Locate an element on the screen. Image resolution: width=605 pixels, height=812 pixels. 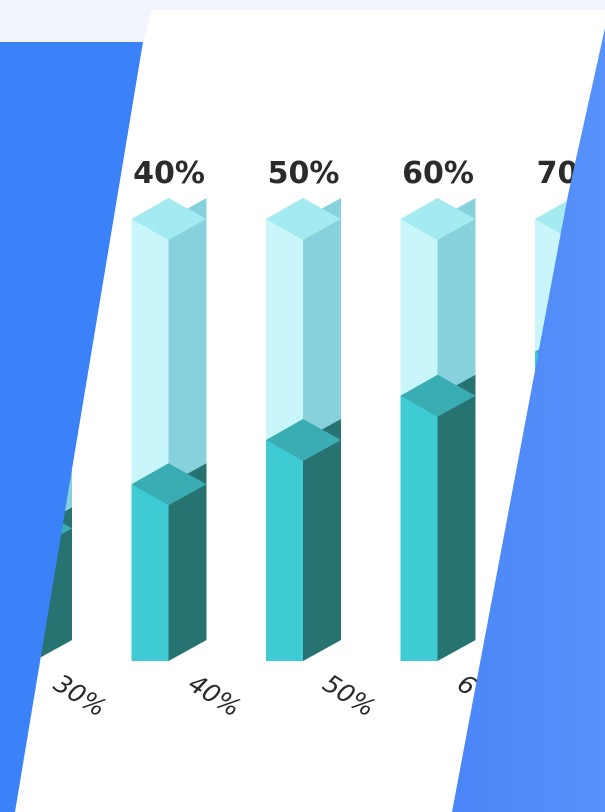
bar-50% is located at coordinates (303, 429).